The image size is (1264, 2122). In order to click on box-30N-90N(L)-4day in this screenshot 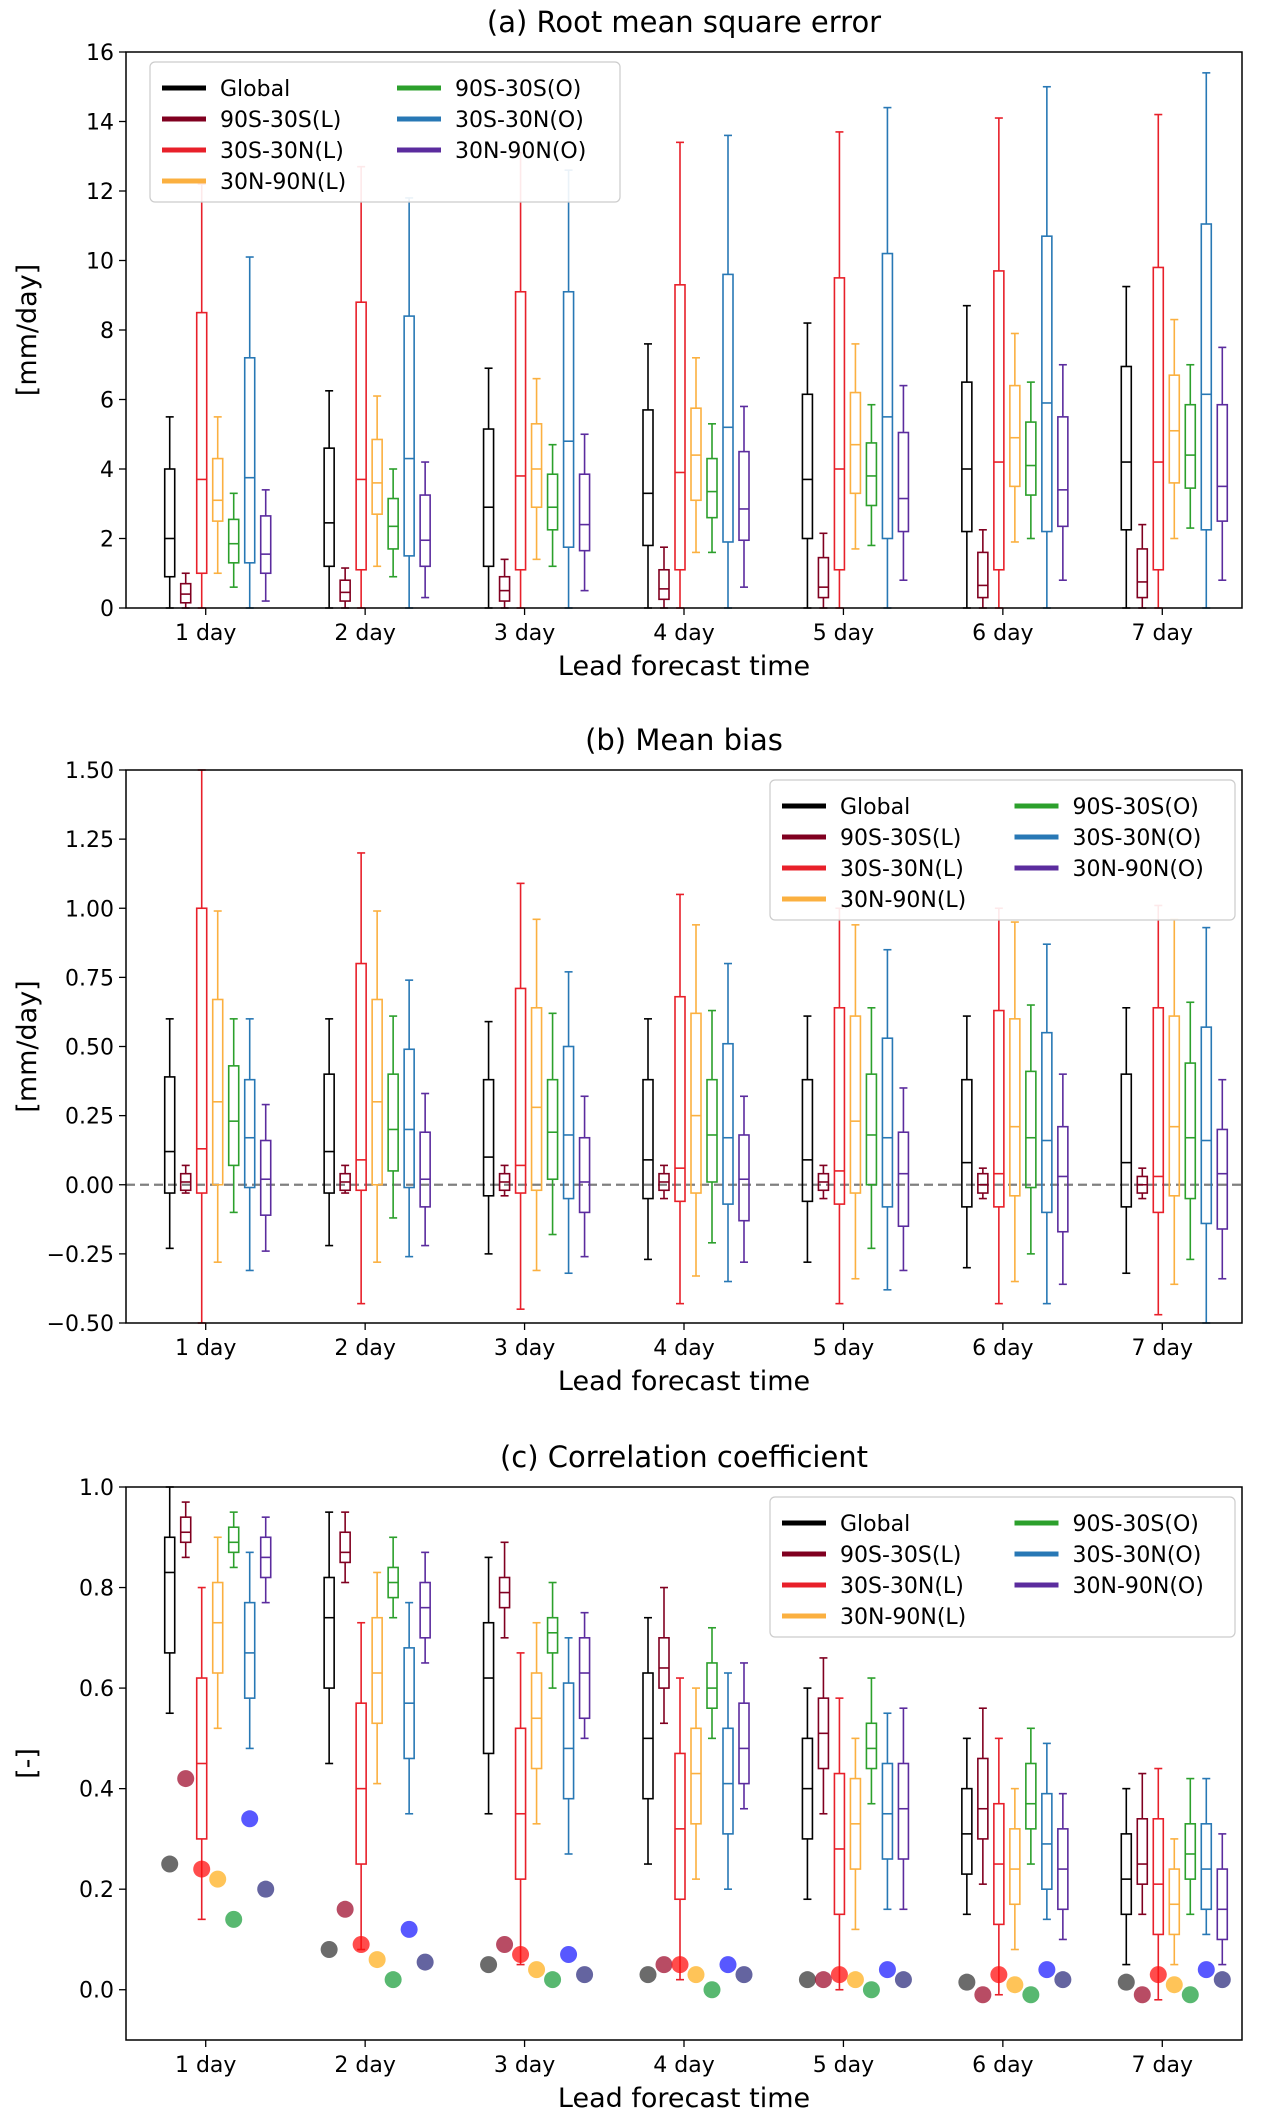, I will do `click(696, 455)`.